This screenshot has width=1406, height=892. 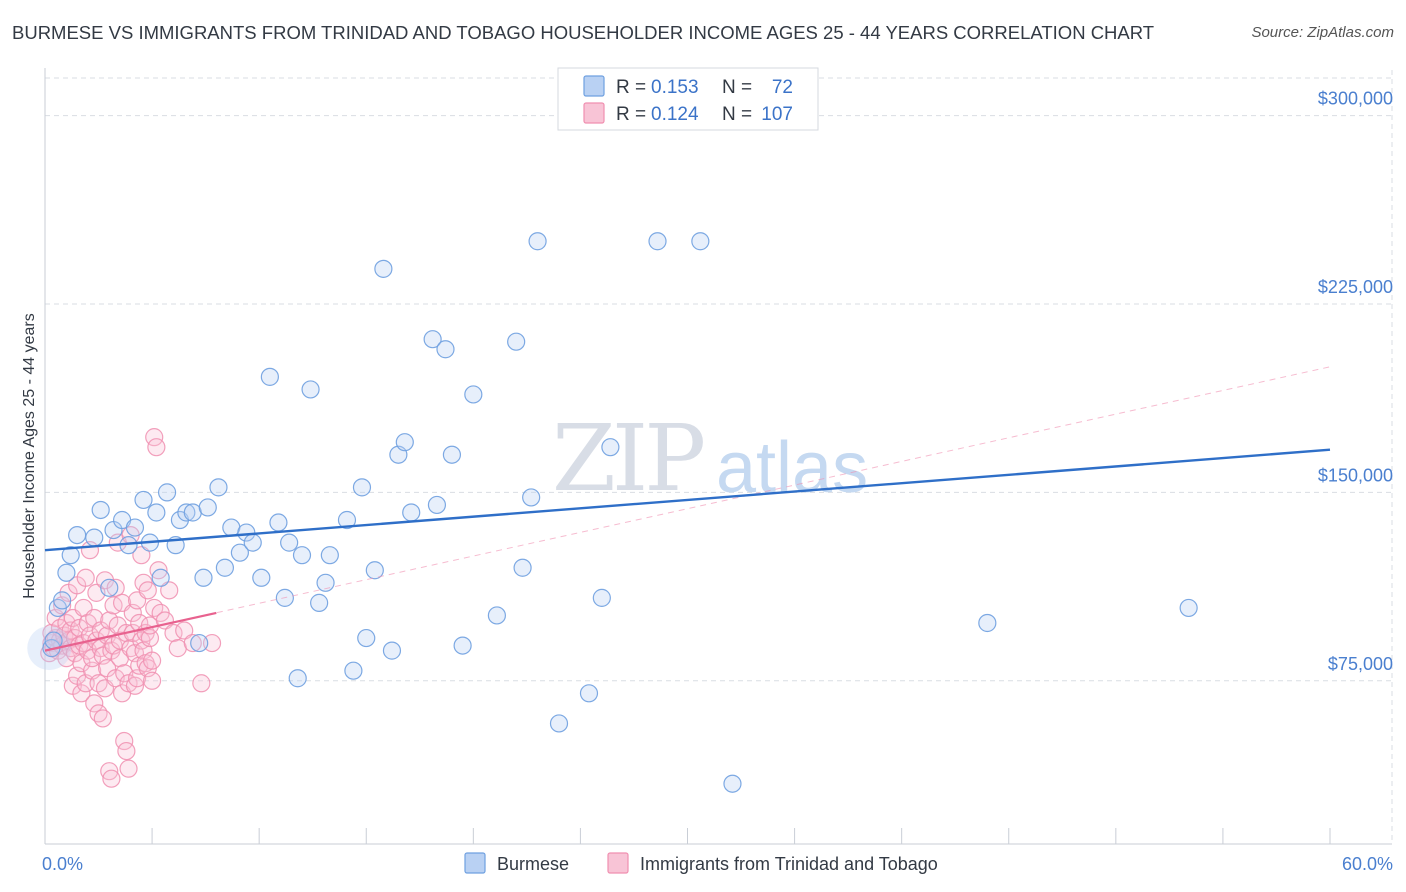 I want to click on y-tick-label-1: $150,000, so click(x=1355, y=475).